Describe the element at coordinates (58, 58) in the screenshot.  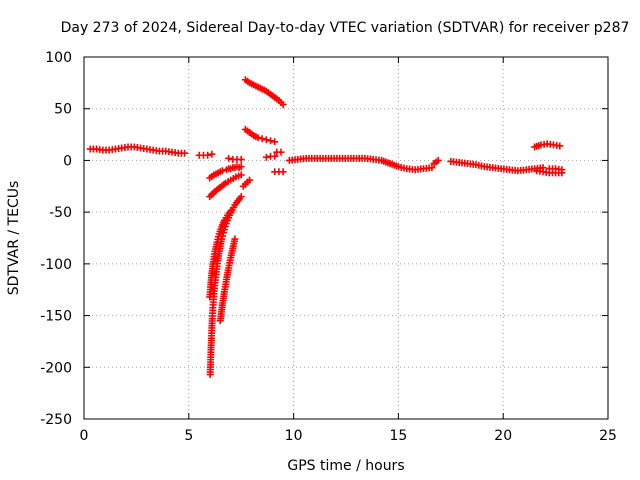
I see `y-tick-label: 100` at that location.